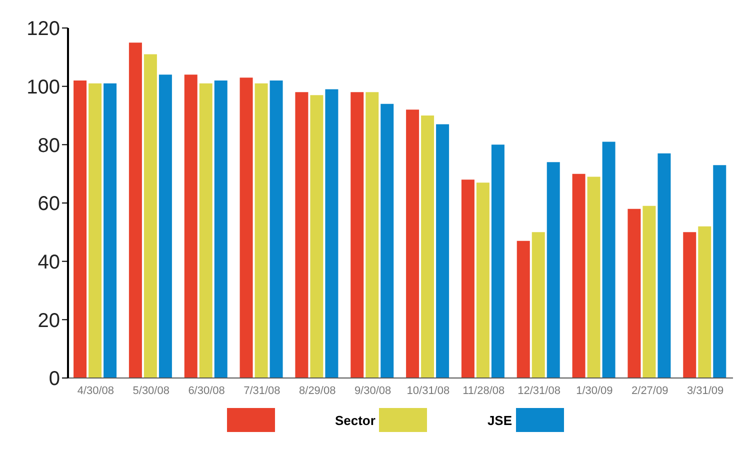 The height and width of the screenshot is (472, 751). Describe the element at coordinates (49, 321) in the screenshot. I see `y-tick-label: 20` at that location.